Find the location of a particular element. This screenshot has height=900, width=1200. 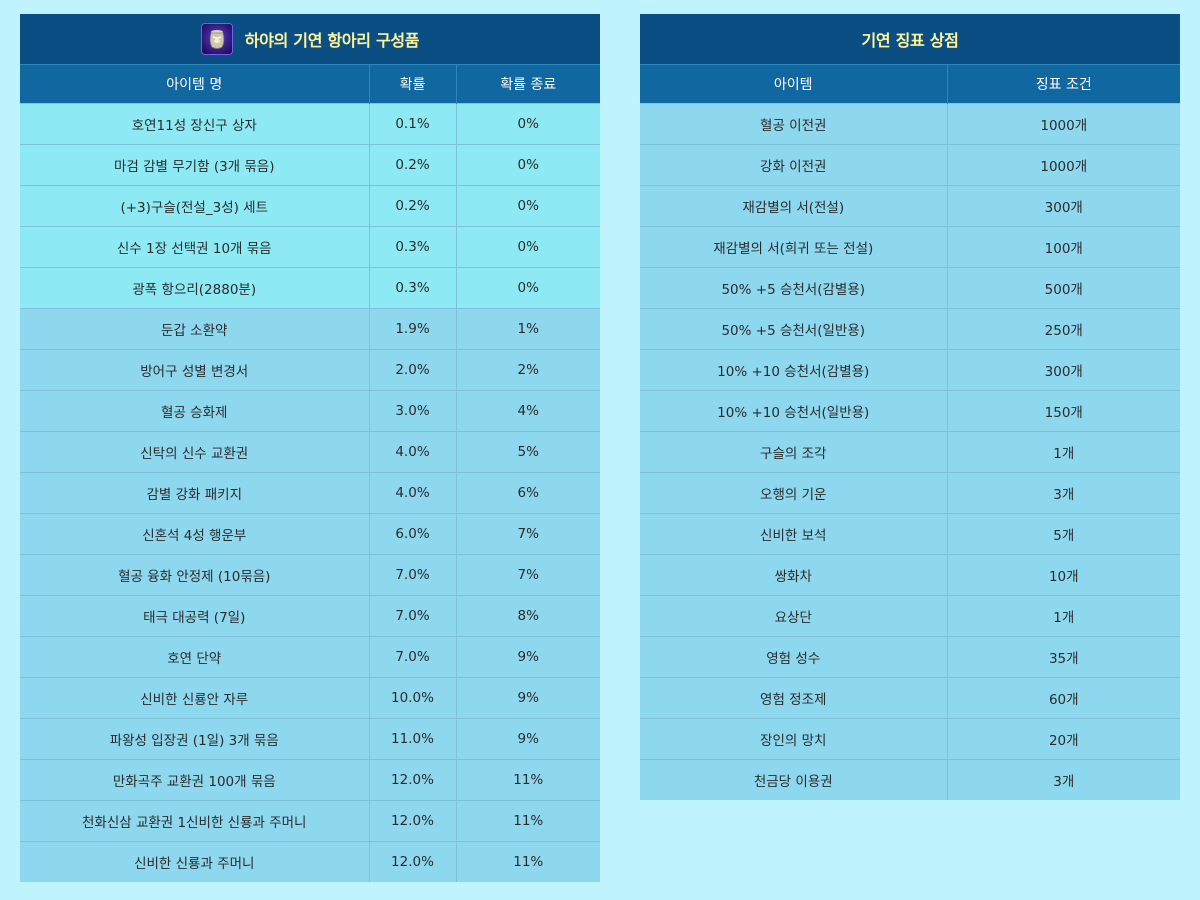

table-row: 영험 정조제 60개 is located at coordinates (910, 698).